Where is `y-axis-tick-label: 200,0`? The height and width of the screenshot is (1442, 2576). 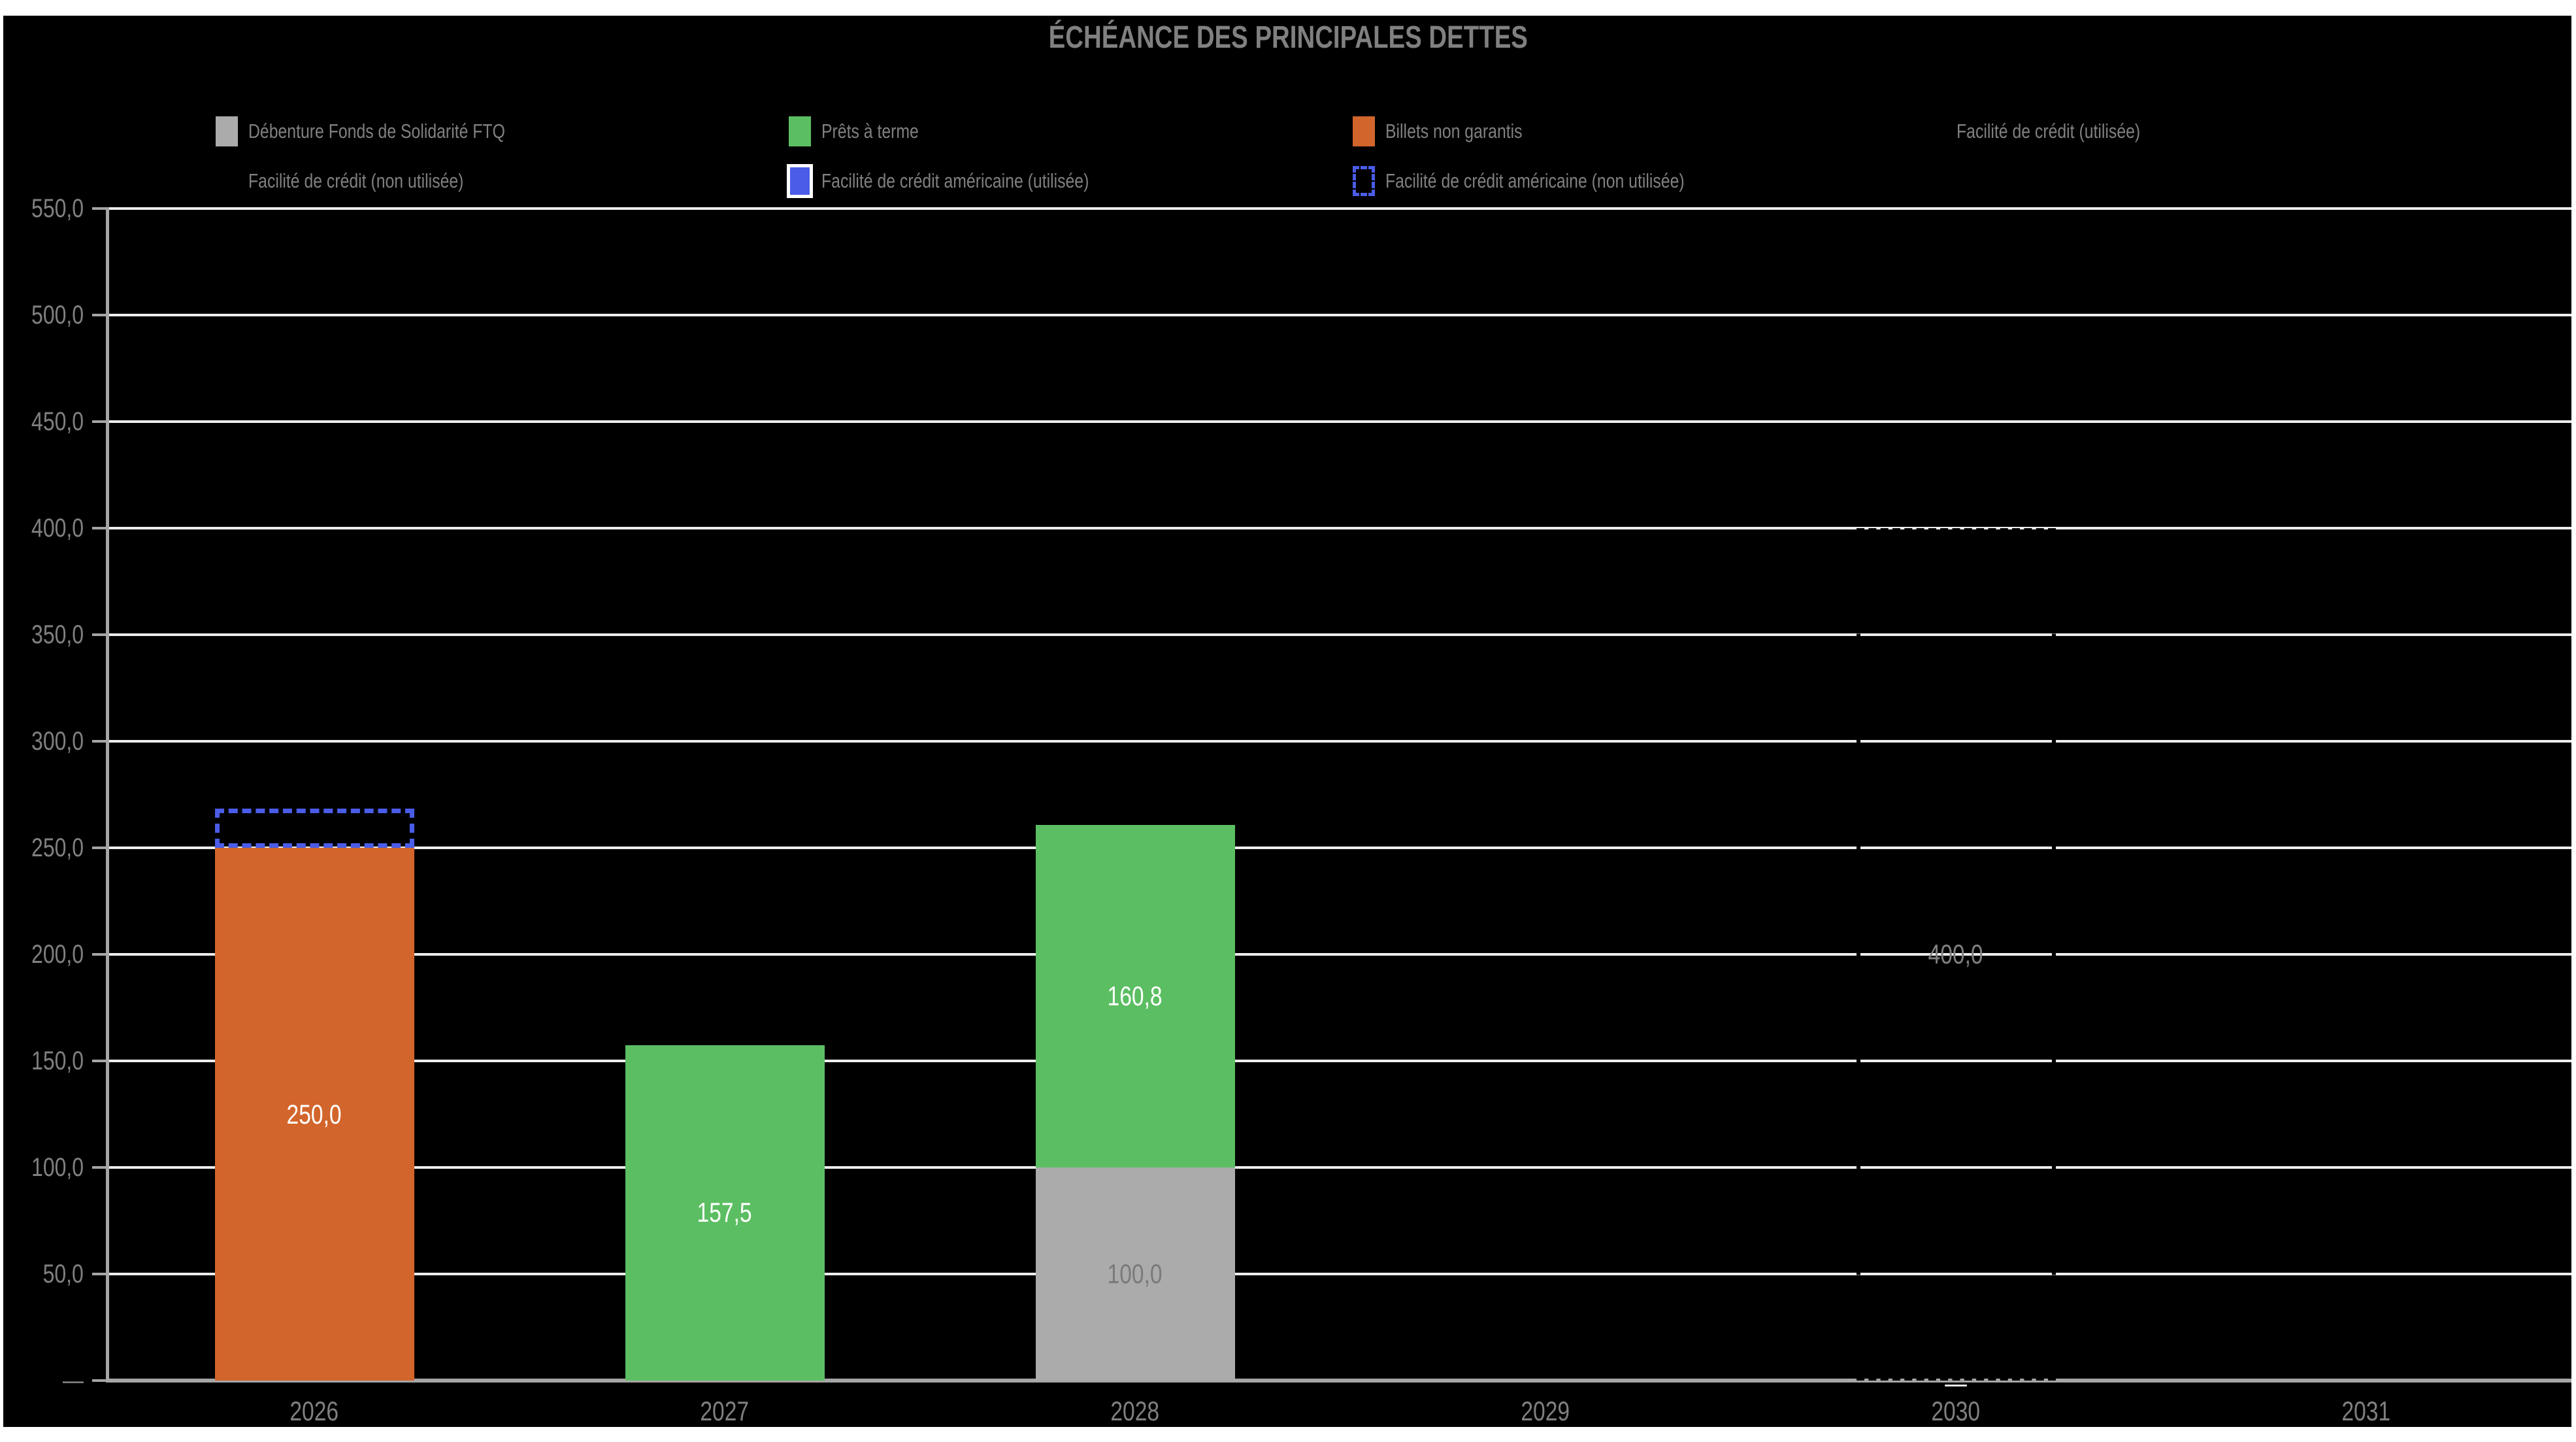
y-axis-tick-label: 200,0 is located at coordinates (42, 954).